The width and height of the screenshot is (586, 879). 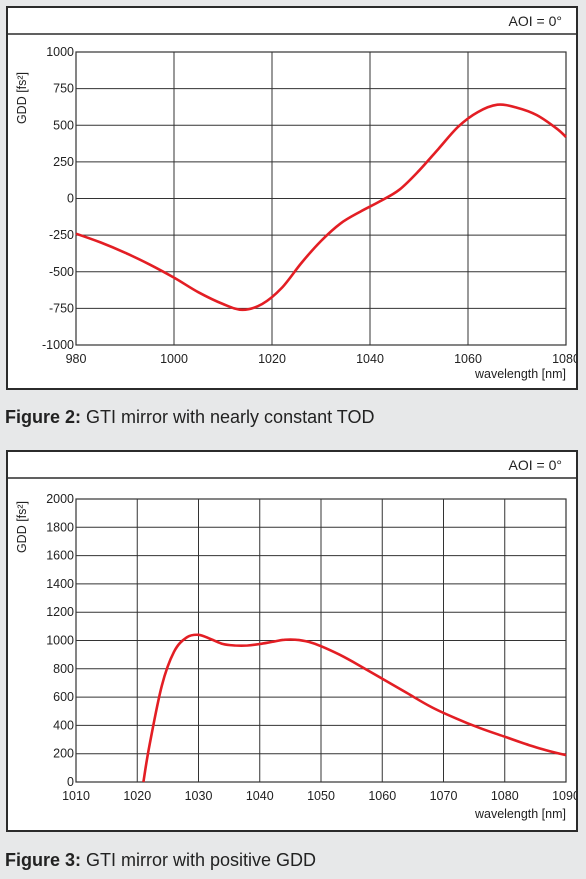 I want to click on y-tick-label: 750, so click(x=63, y=89).